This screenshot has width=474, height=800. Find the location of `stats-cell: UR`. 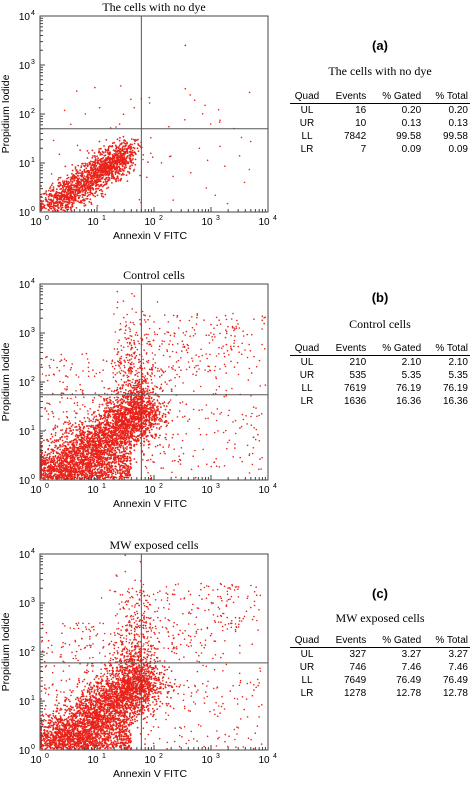

stats-cell: UR is located at coordinates (307, 123).